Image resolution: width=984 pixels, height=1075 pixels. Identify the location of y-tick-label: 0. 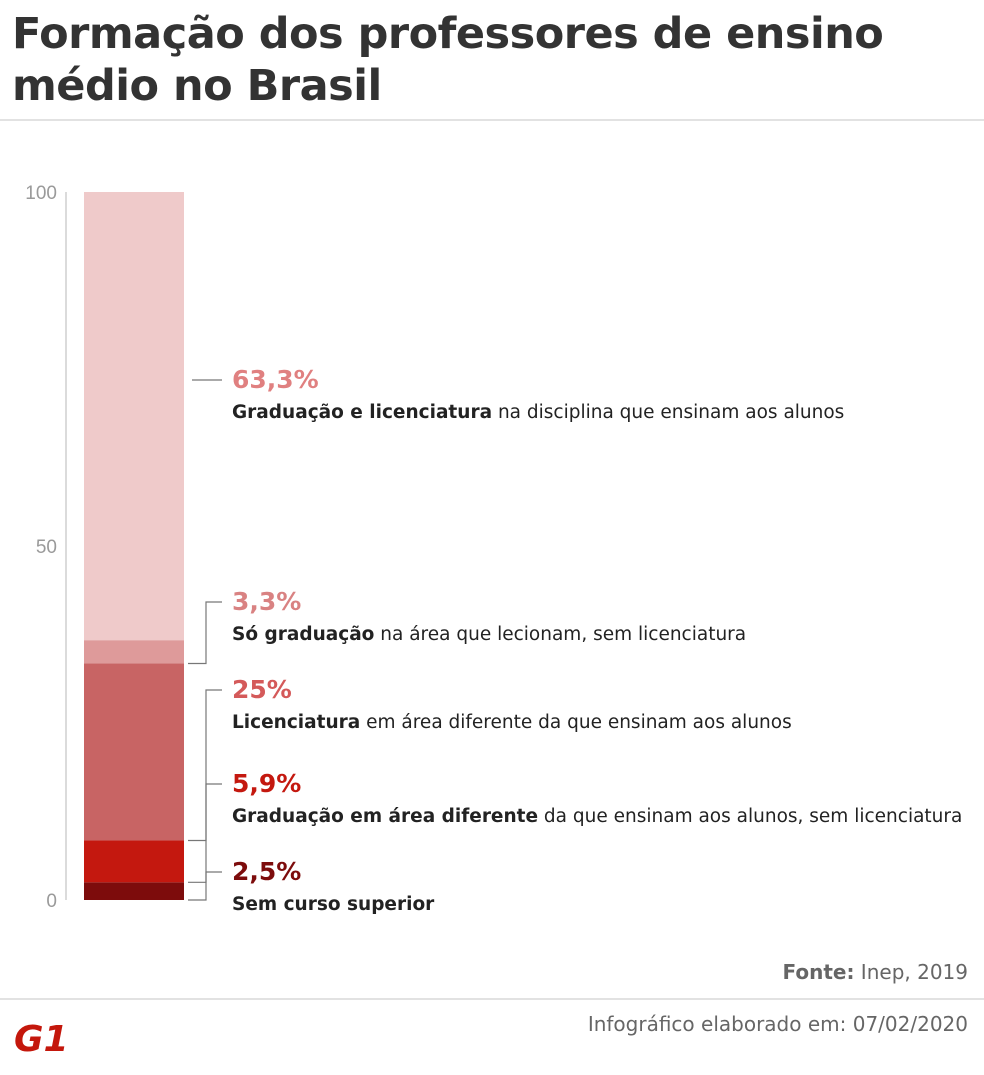
(51, 901).